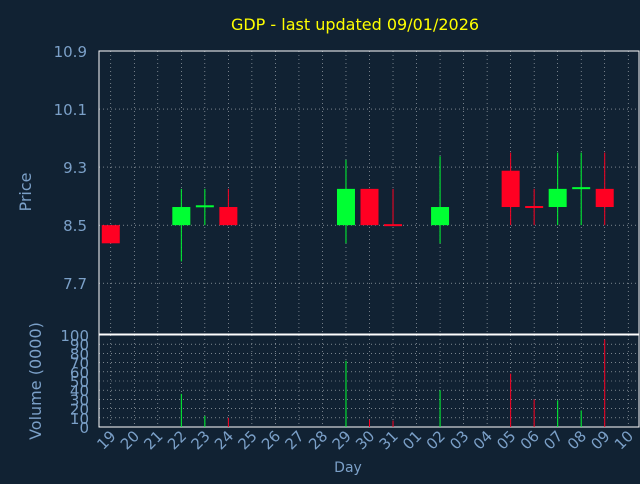  I want to click on day-tick-label: 29, so click(342, 440).